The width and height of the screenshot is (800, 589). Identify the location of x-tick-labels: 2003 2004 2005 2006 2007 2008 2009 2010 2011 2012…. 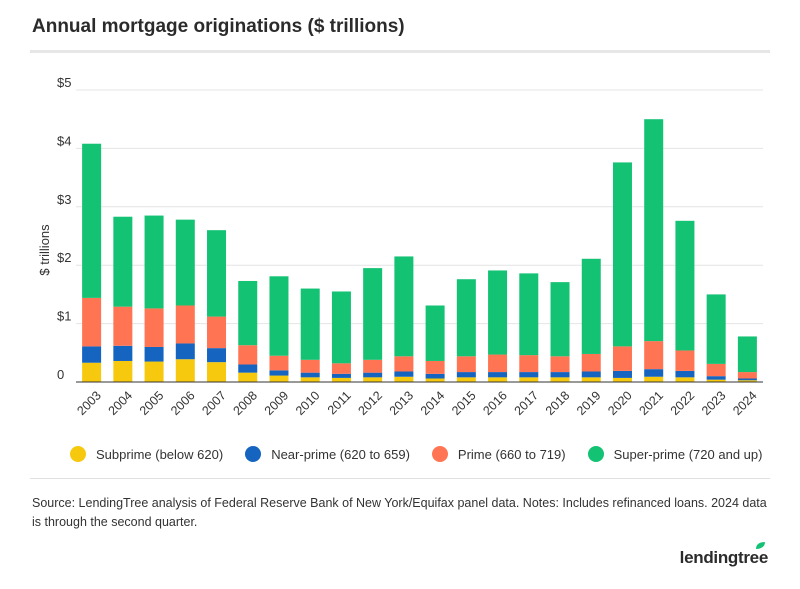
(416, 403).